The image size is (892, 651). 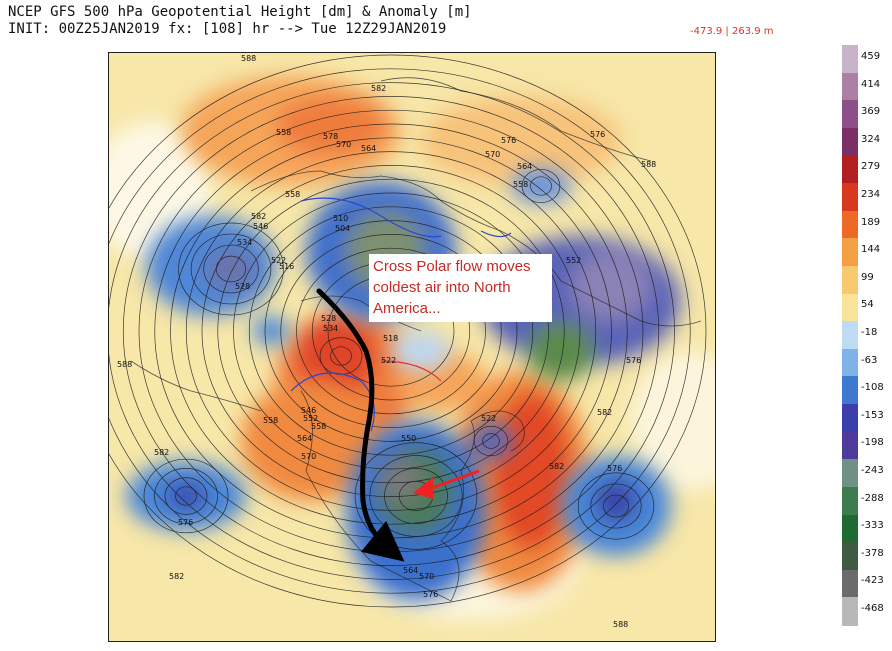 I want to click on cold-air-arrow, so click(x=446, y=484).